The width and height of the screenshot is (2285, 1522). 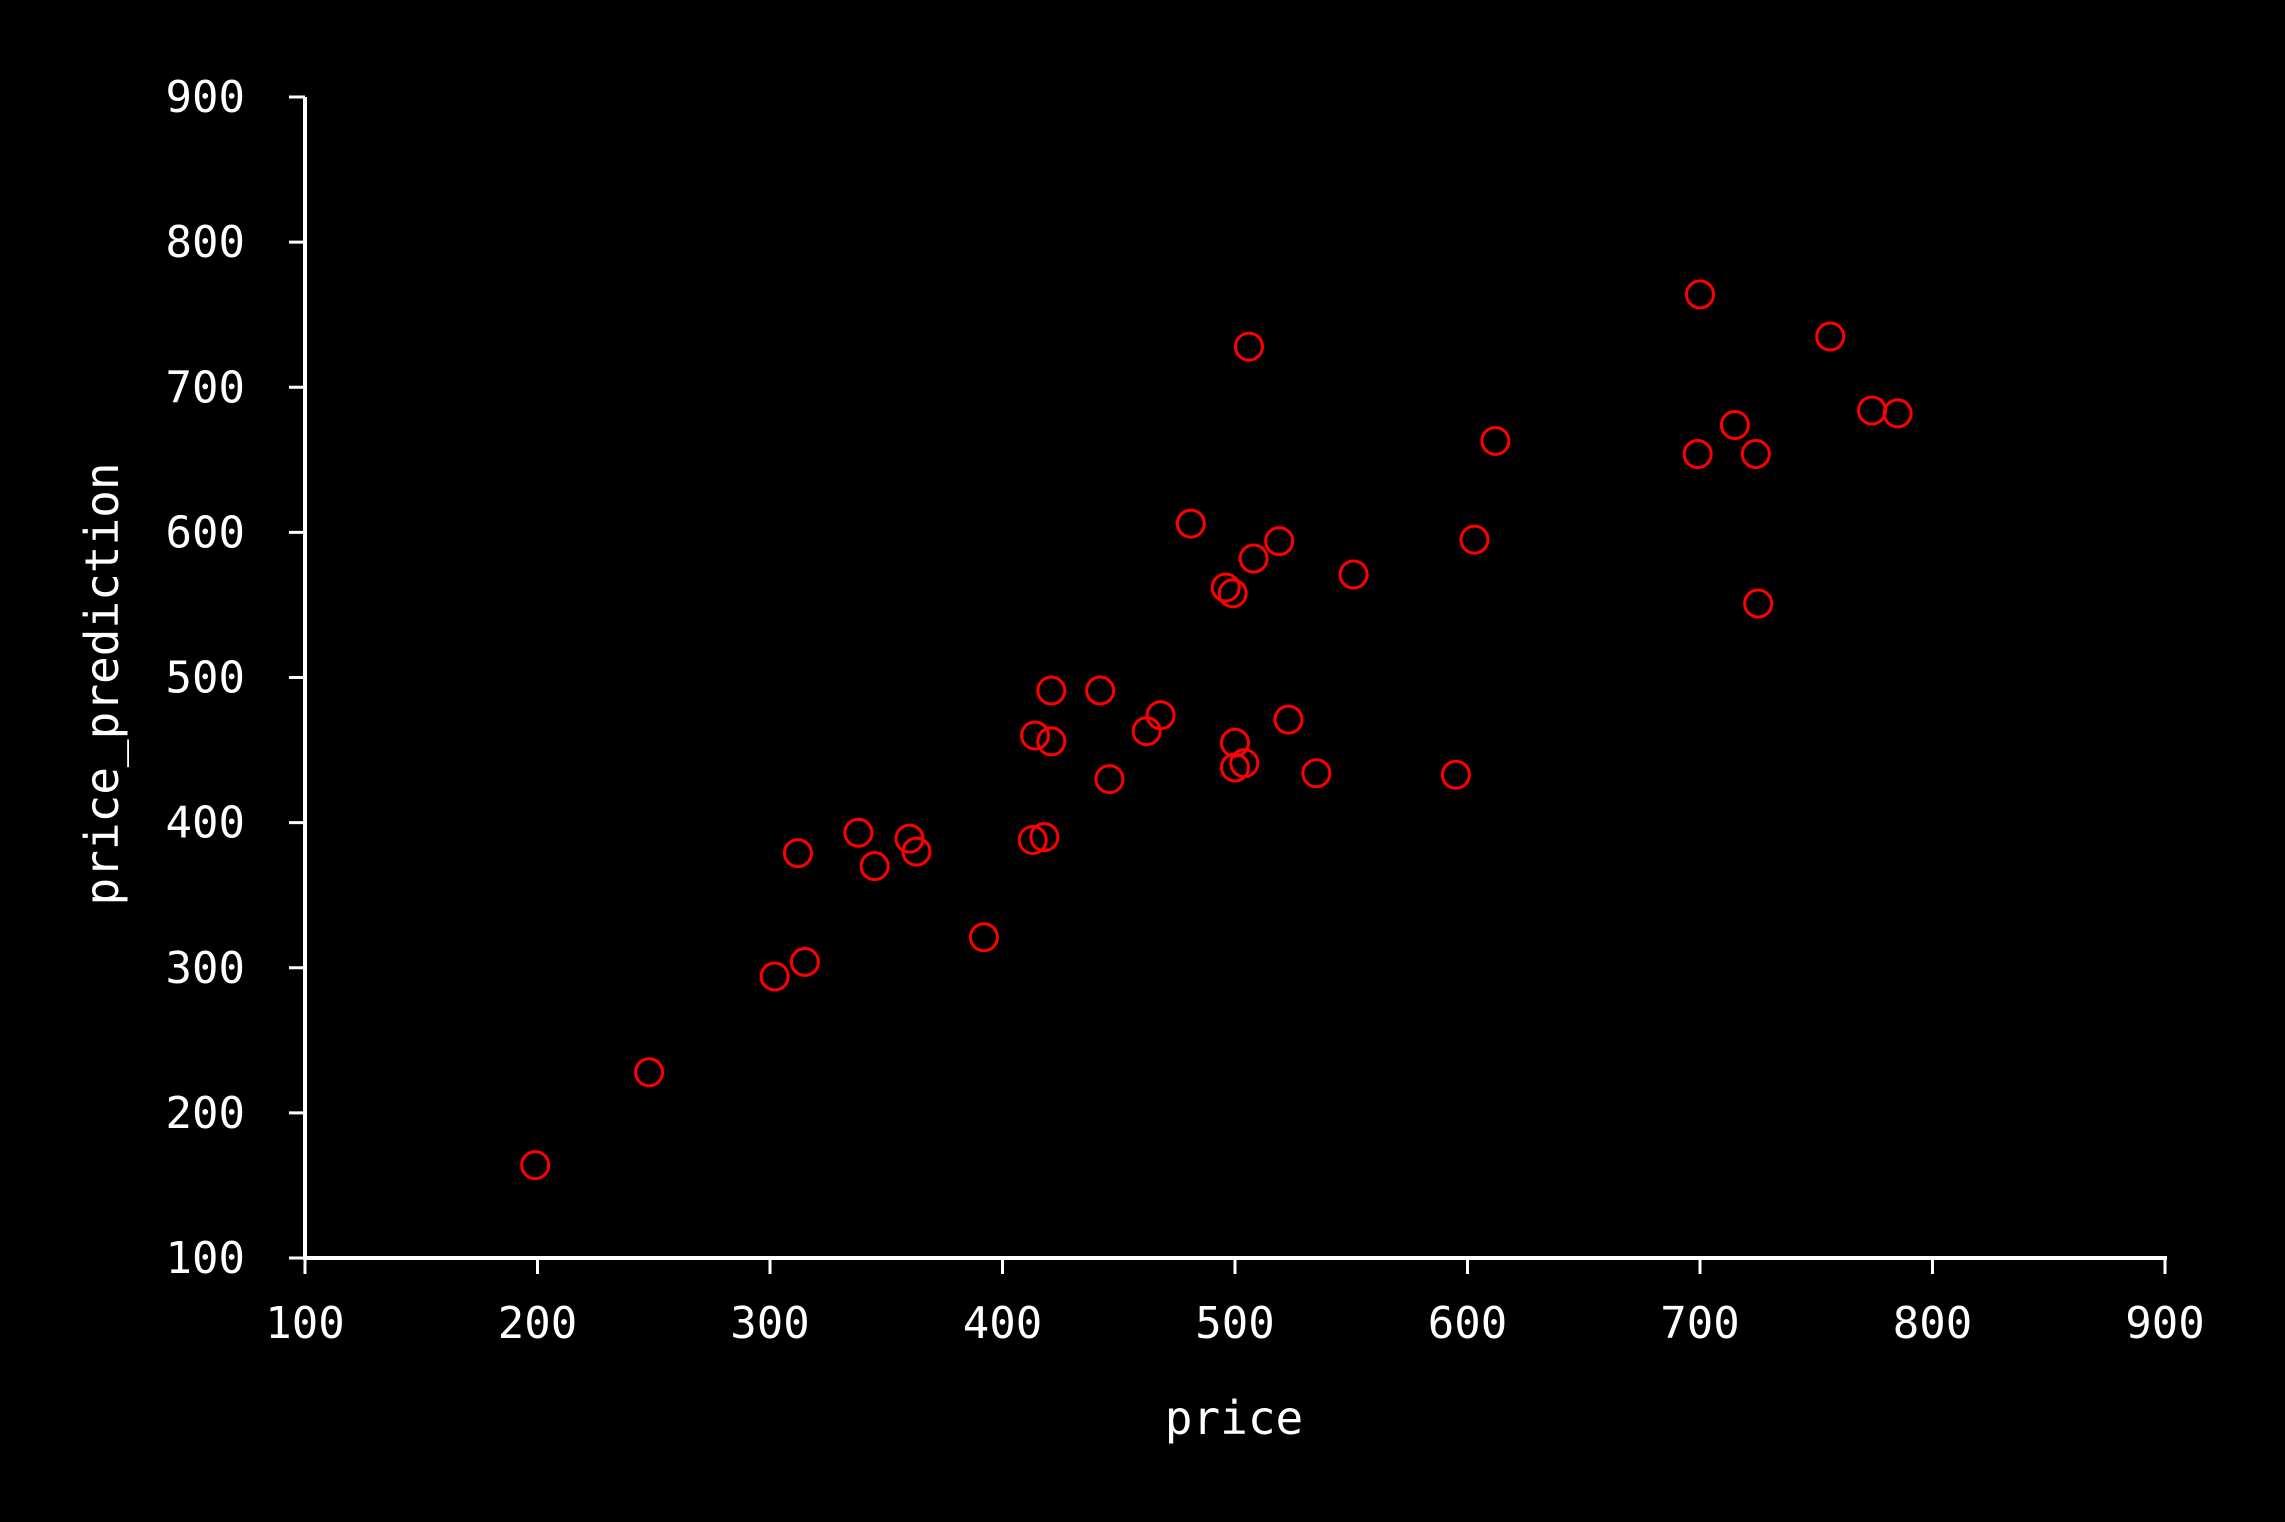 I want to click on x-axis-ticks: 100 200 300 400 500 600 700 800 900, so click(x=1235, y=1303).